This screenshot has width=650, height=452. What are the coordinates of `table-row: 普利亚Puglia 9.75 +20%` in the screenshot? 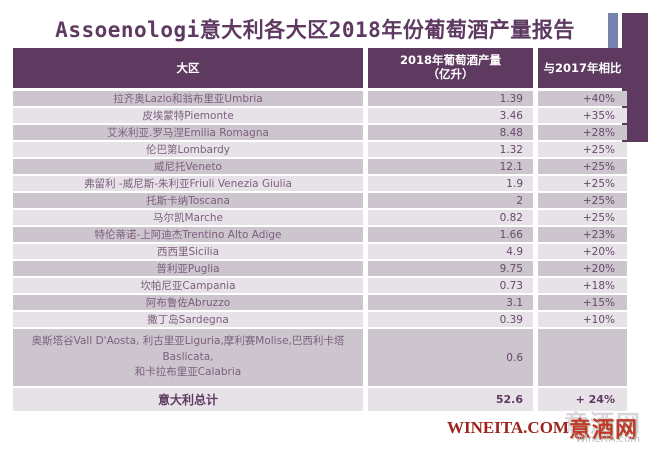 It's located at (320, 268).